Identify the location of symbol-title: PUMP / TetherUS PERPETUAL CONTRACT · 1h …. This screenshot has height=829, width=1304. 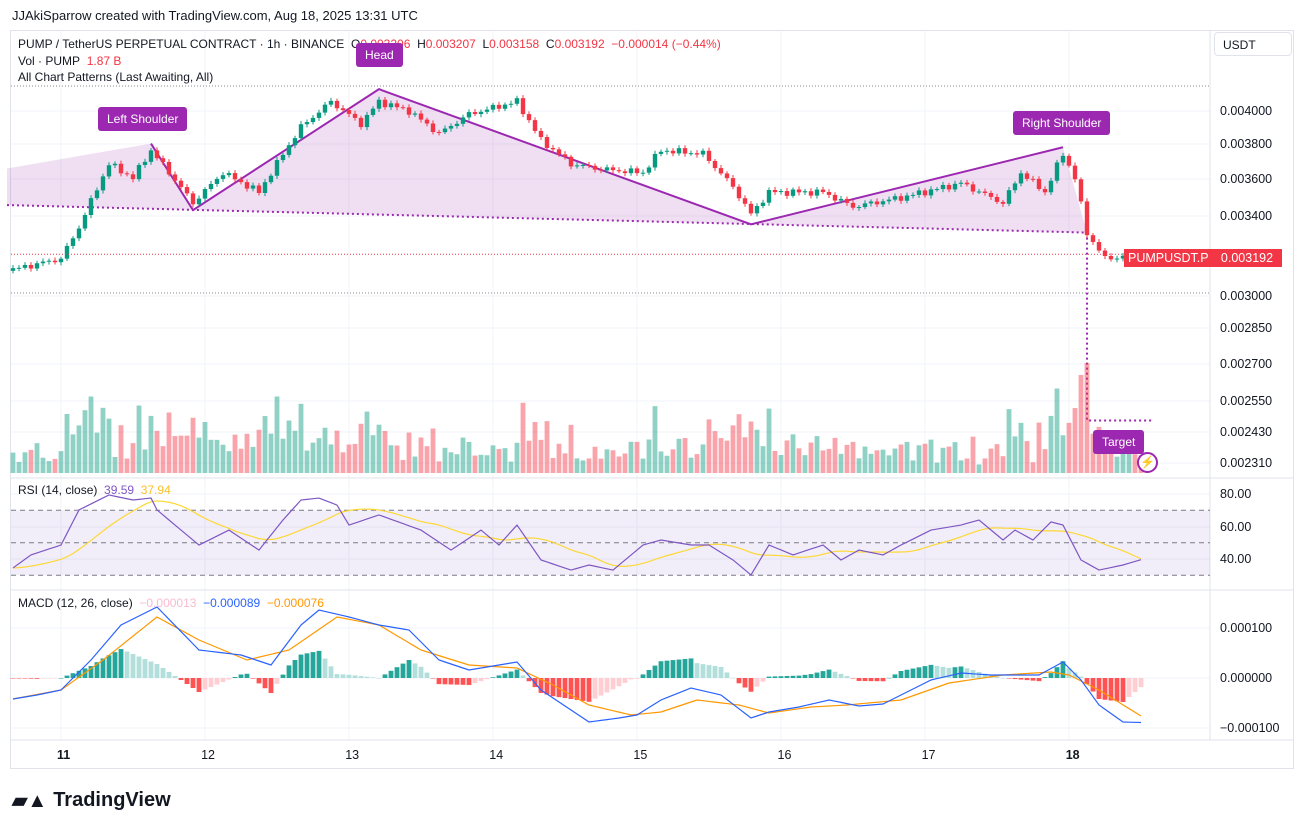
(181, 44).